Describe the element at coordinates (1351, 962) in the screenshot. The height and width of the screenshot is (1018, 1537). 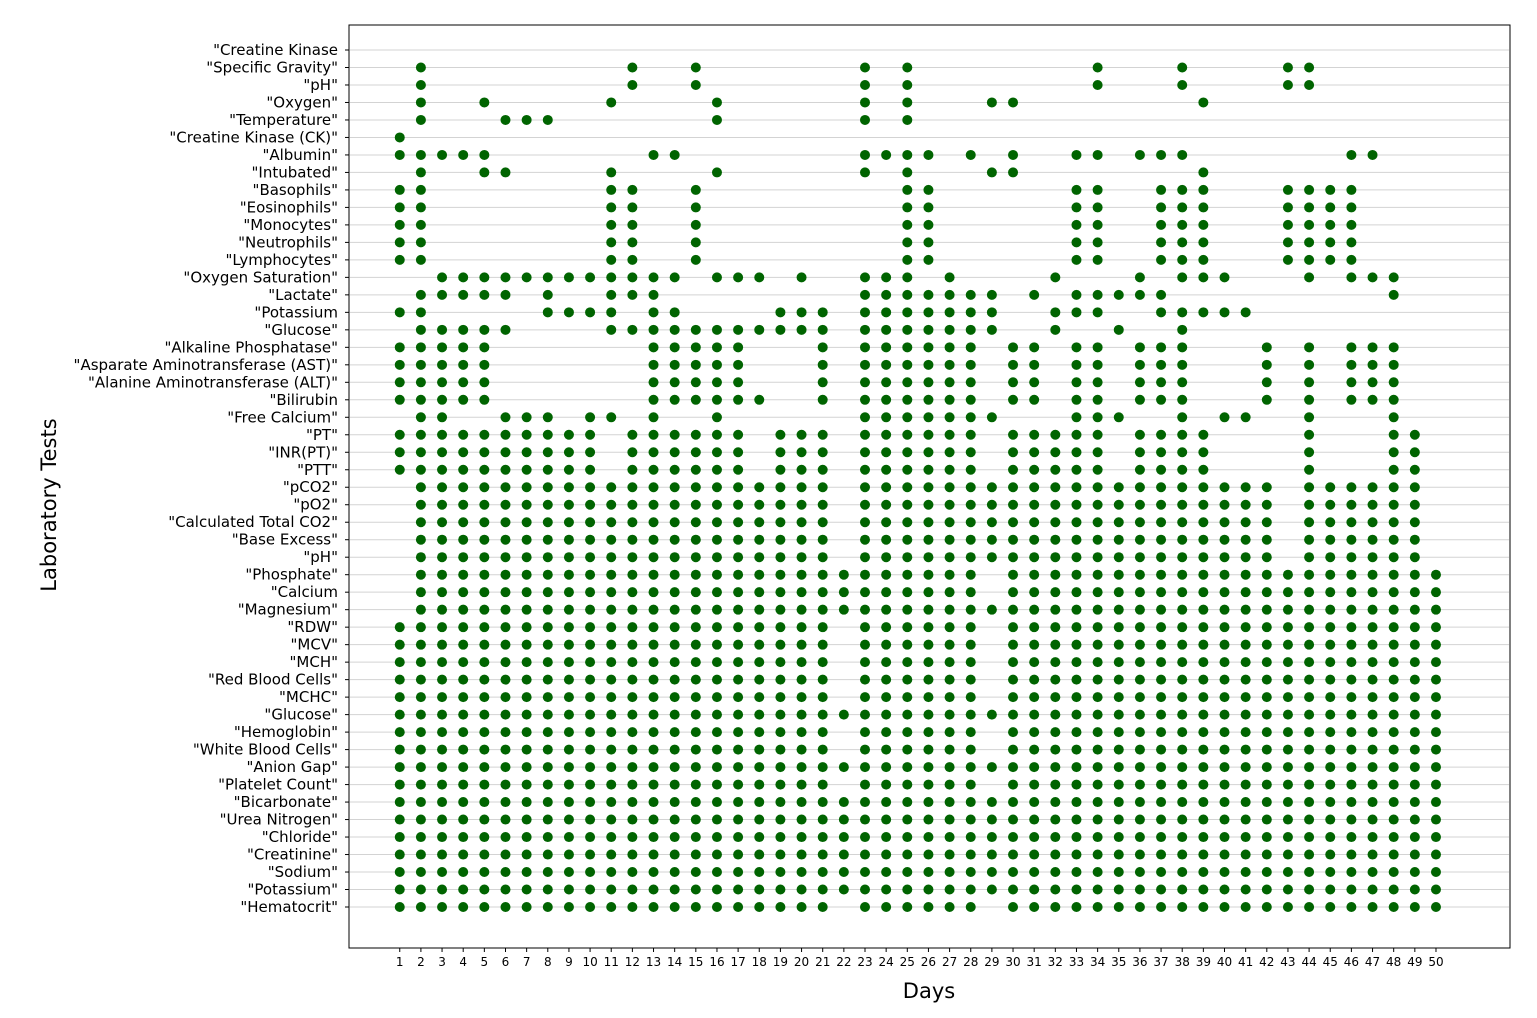
I see `x-tick-label: 46` at that location.